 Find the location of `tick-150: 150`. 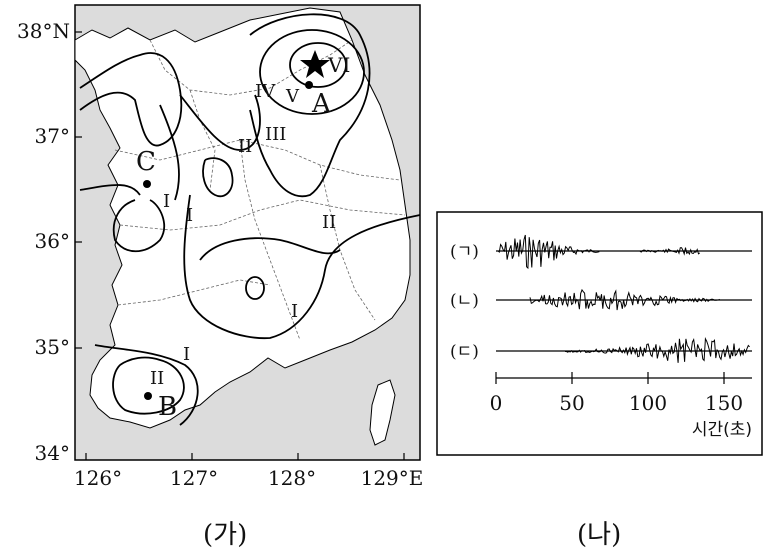

tick-150: 150 is located at coordinates (724, 403).